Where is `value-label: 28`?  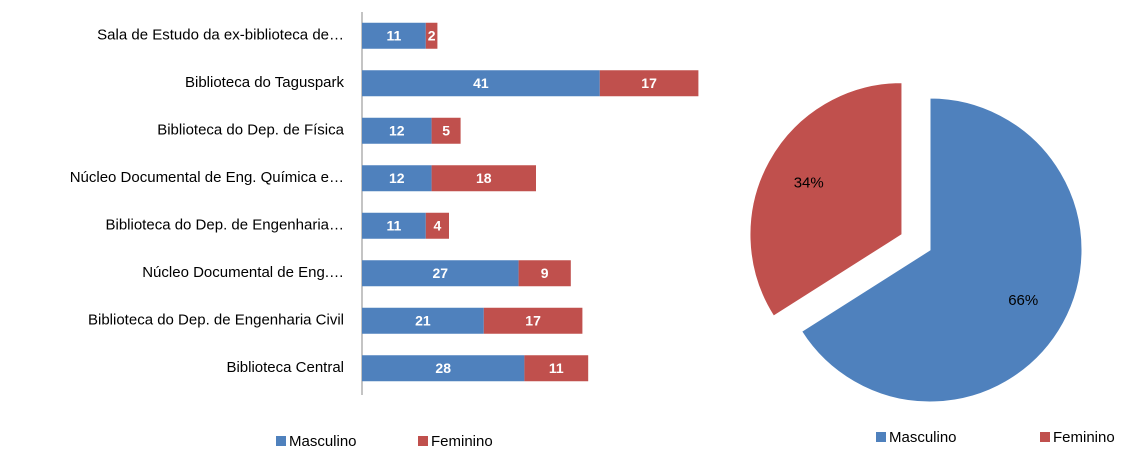 value-label: 28 is located at coordinates (443, 368).